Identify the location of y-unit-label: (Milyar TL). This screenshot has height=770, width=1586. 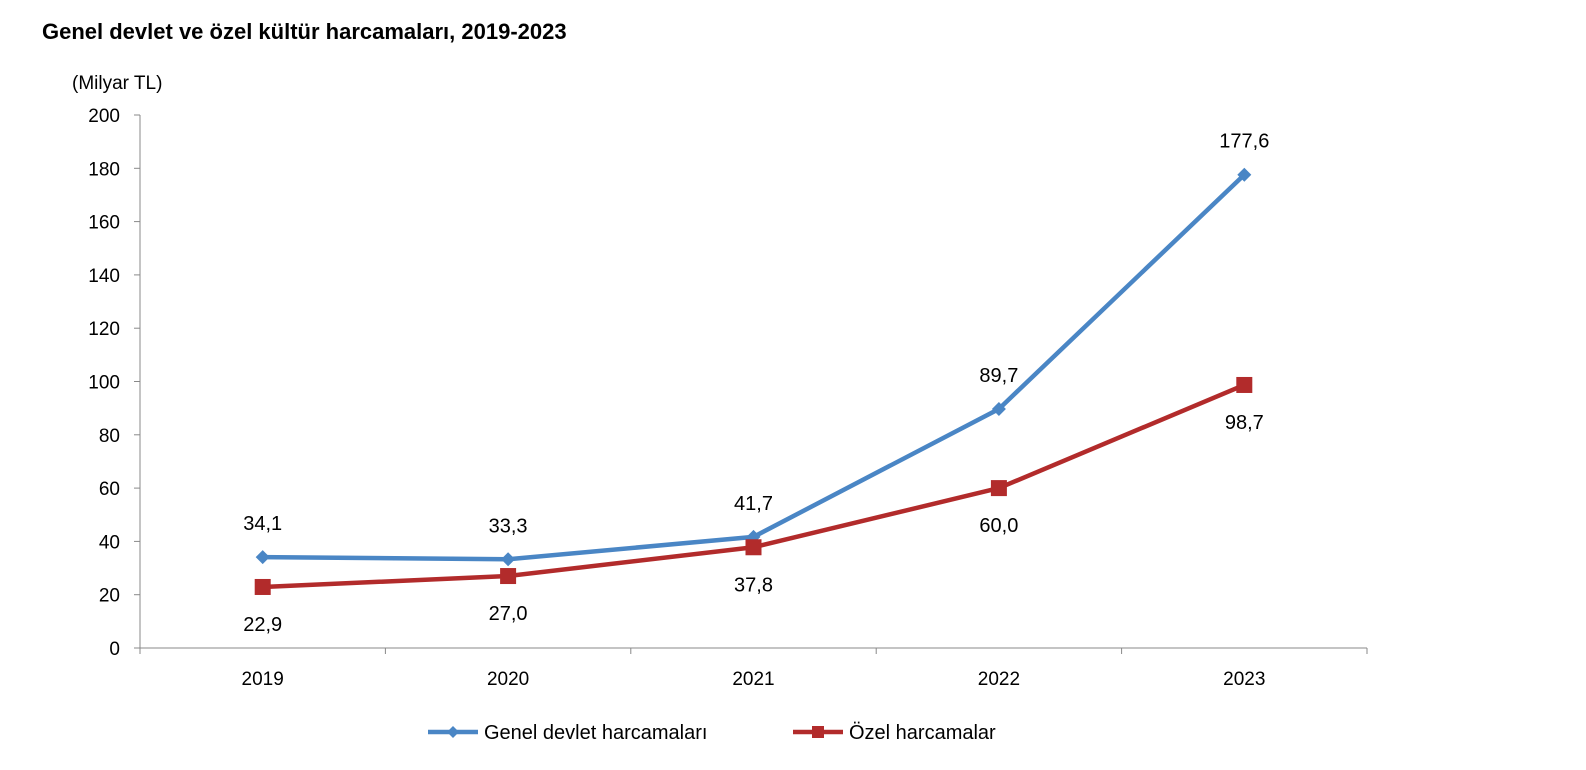
(117, 83).